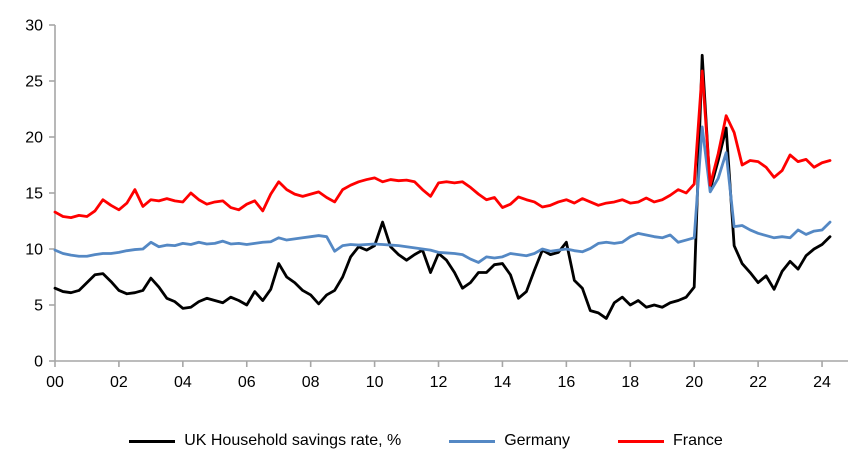  What do you see at coordinates (183, 382) in the screenshot?
I see `x-tick-label: 04` at bounding box center [183, 382].